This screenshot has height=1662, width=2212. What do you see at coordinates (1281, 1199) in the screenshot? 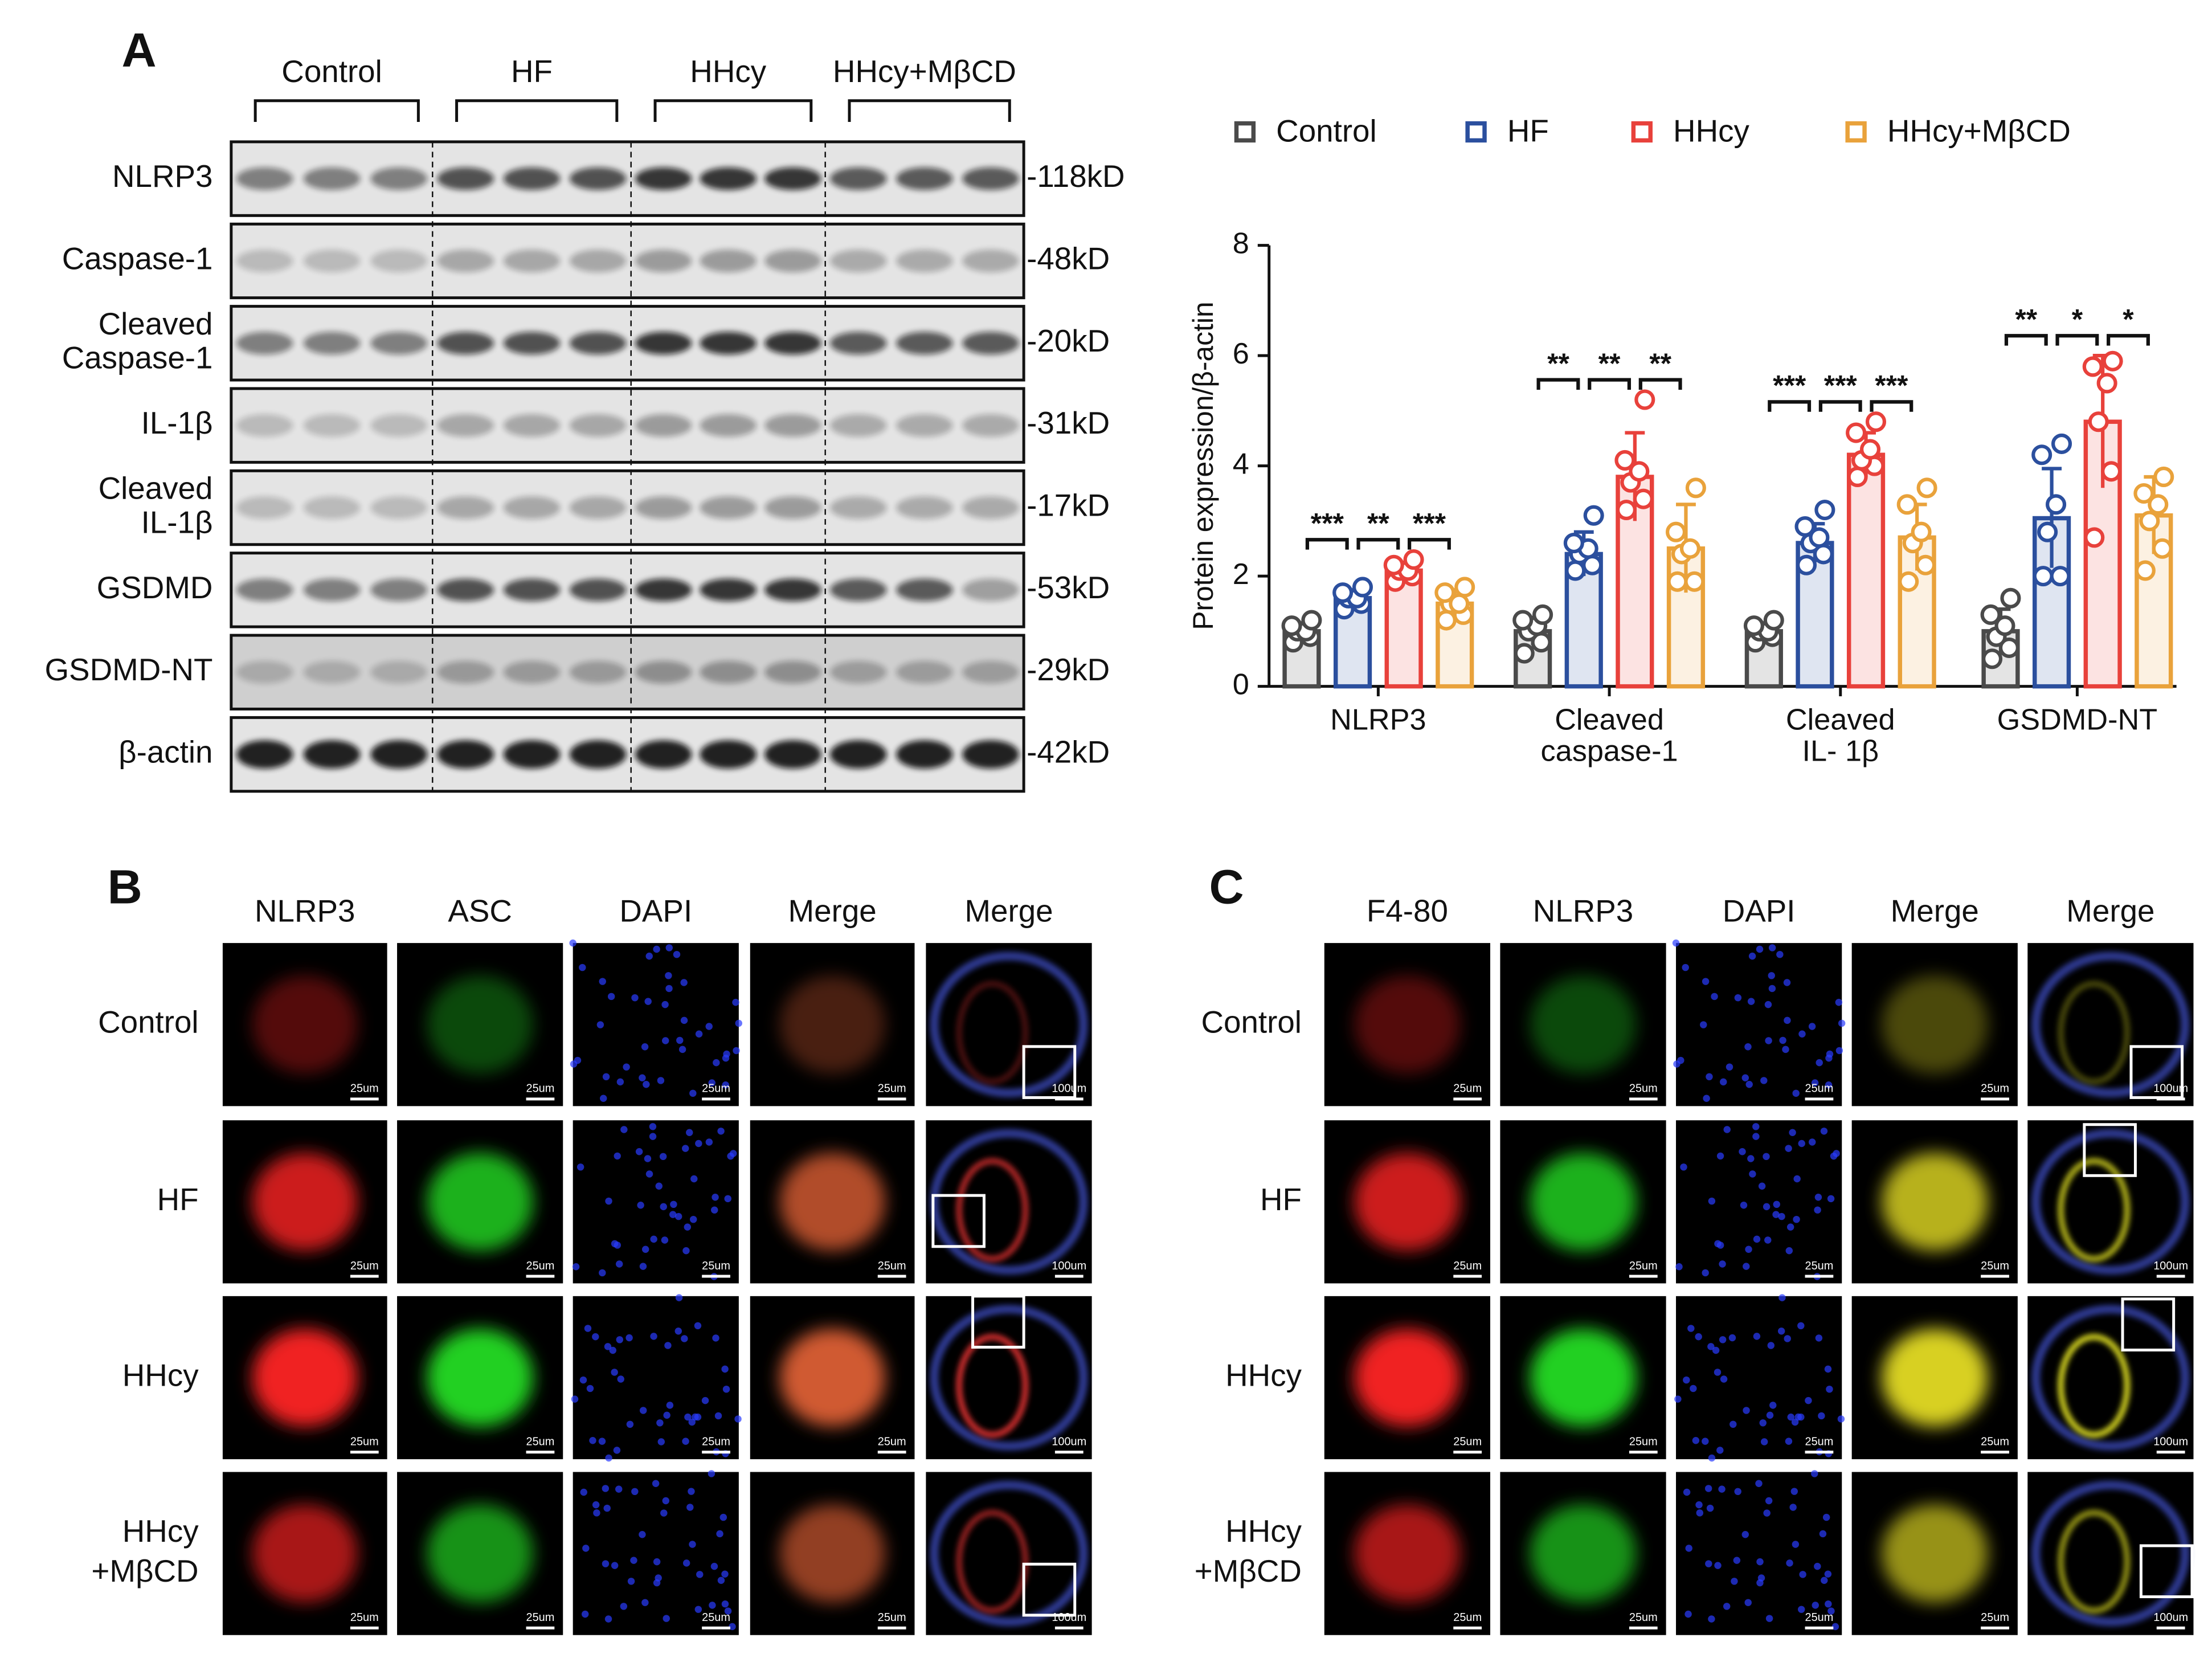
I see `row-label: HF` at bounding box center [1281, 1199].